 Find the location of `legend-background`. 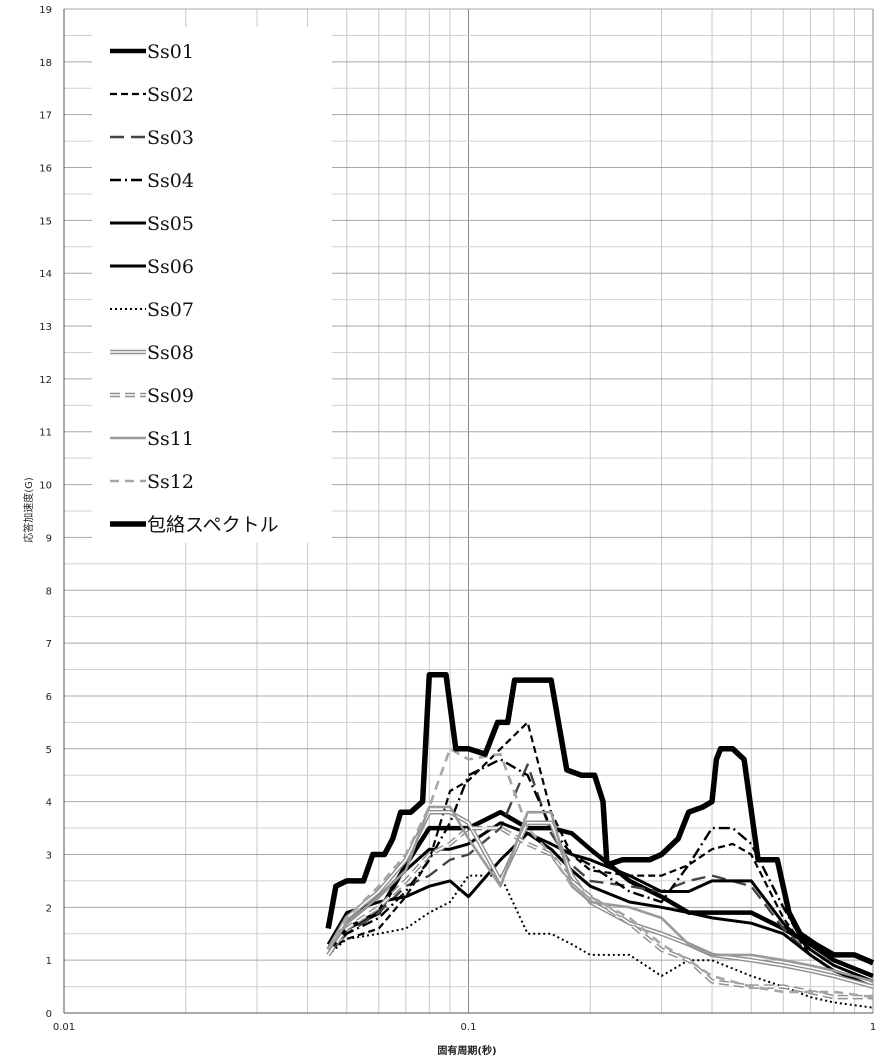

legend-background is located at coordinates (212, 285).